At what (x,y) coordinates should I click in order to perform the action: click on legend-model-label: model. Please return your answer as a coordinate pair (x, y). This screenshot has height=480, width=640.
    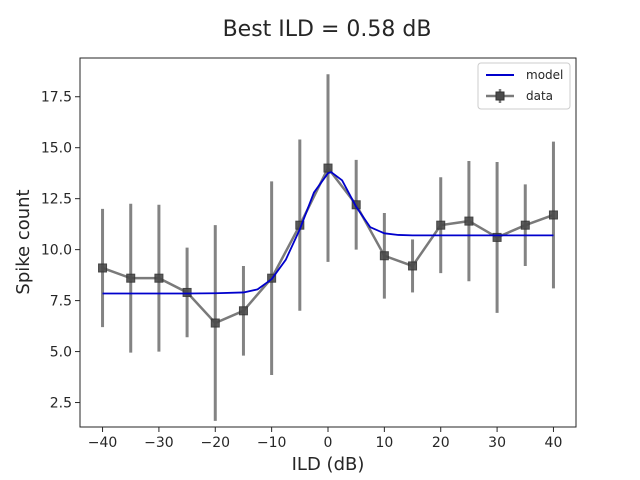
    Looking at the image, I should click on (544, 75).